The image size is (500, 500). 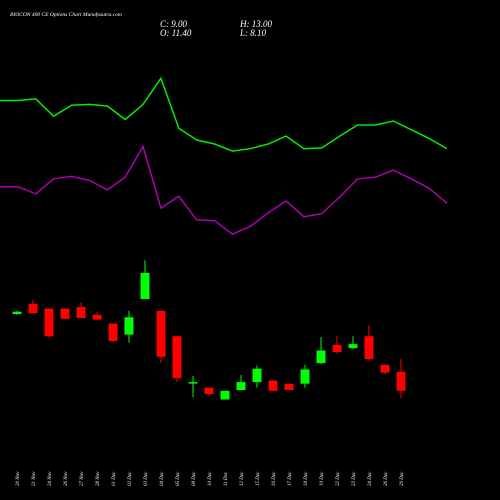 I want to click on ohlc-label: O: 11.40, so click(x=176, y=33).